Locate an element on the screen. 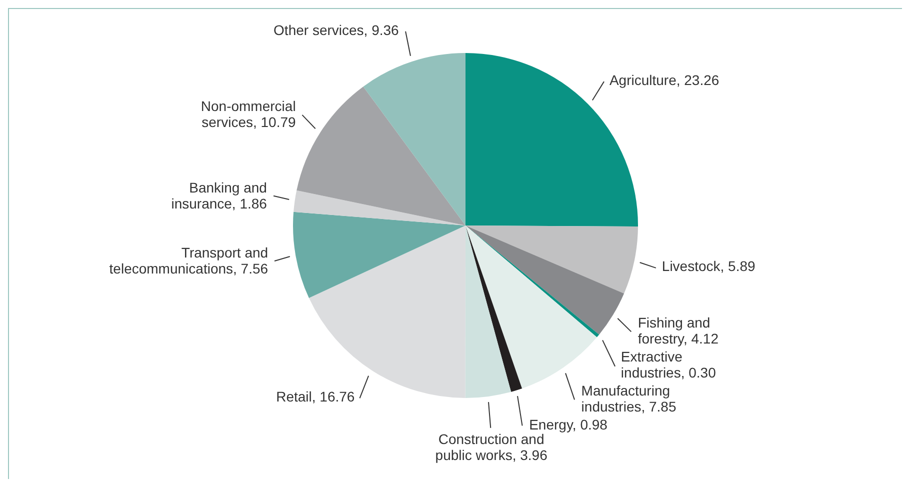 This screenshot has width=909, height=486. slice-label: Construction and public works, 3.96 is located at coordinates (491, 447).